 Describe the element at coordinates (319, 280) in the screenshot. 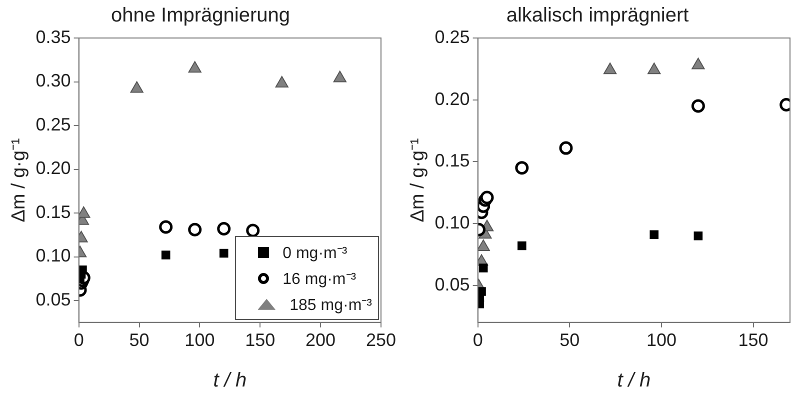

I see `legend-label: 16 mg·m⁻³` at that location.